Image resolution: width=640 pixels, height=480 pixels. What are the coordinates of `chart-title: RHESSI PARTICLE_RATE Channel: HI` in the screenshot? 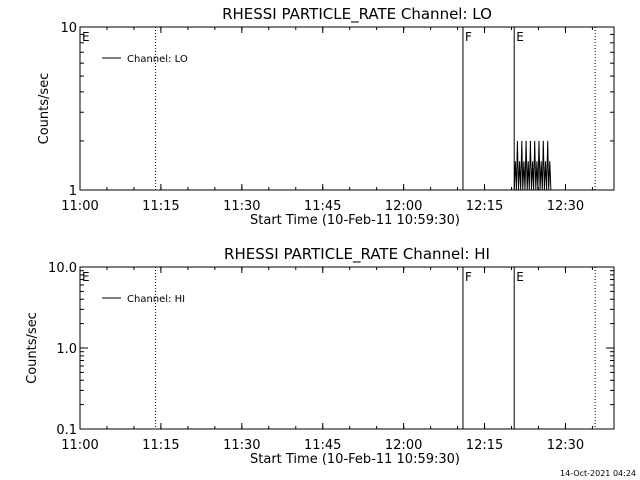 It's located at (357, 254).